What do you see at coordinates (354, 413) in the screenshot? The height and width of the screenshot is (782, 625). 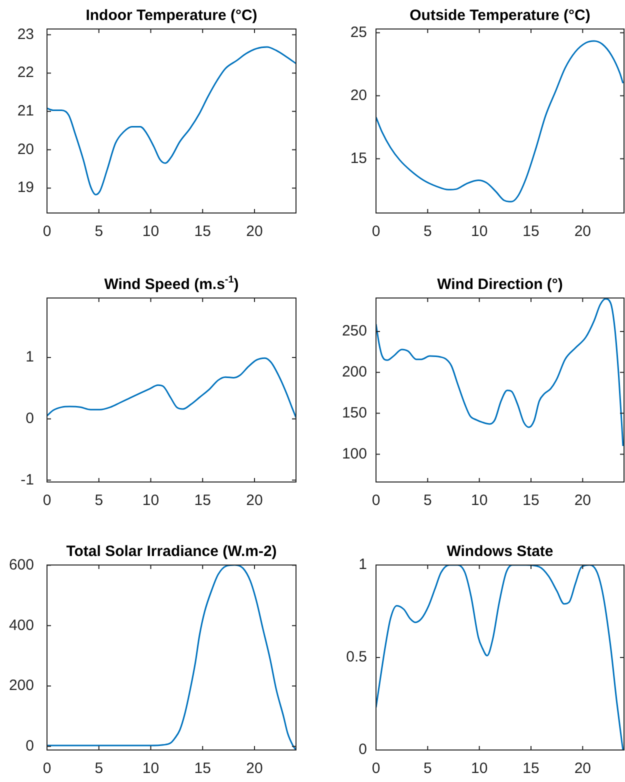 I see `y-tick-label: 150` at bounding box center [354, 413].